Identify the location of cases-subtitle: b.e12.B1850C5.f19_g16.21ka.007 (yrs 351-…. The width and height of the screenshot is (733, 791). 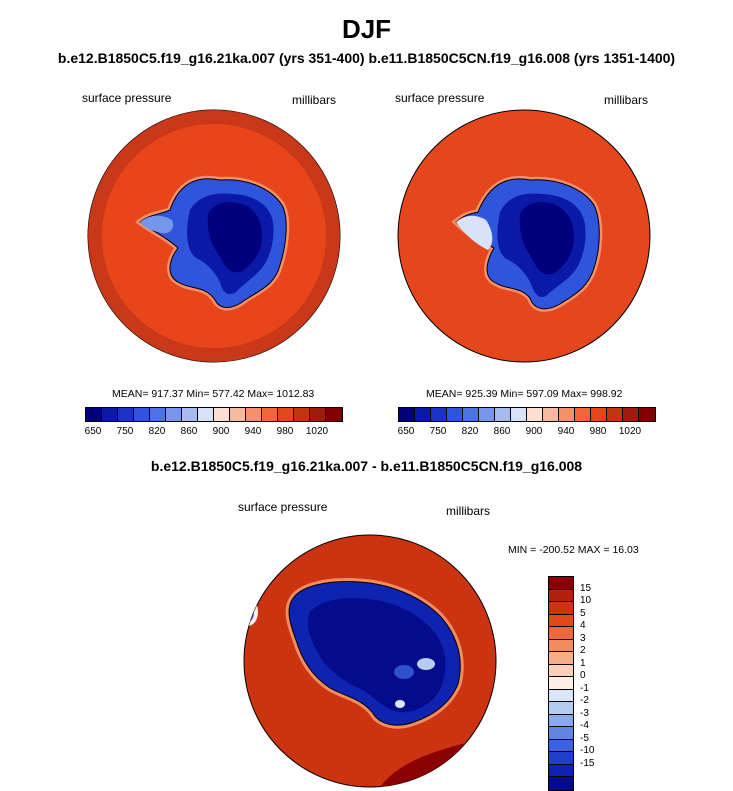
(366, 58).